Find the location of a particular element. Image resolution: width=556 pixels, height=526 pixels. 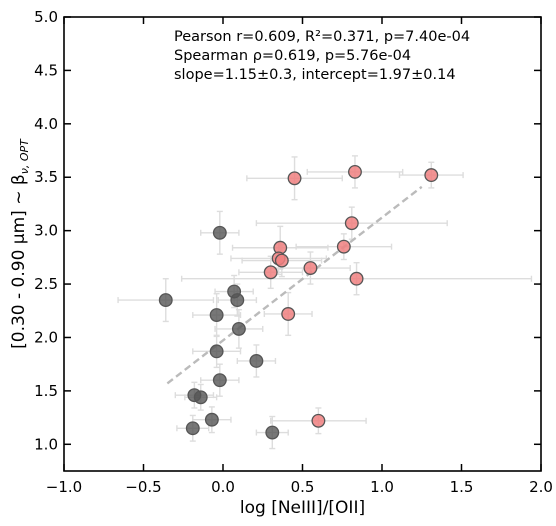

pearson-annotation: Pearson r=0.609, R²=0.371, p=7.40e-04 is located at coordinates (322, 37).